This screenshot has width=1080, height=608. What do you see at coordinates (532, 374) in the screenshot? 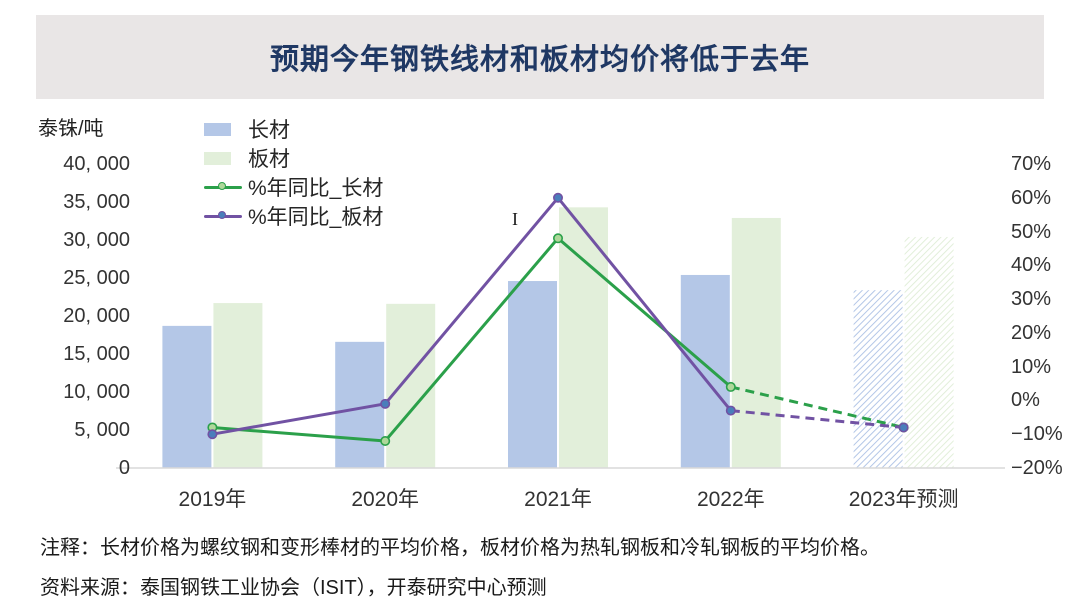
I see `bar-长材-2021年` at bounding box center [532, 374].